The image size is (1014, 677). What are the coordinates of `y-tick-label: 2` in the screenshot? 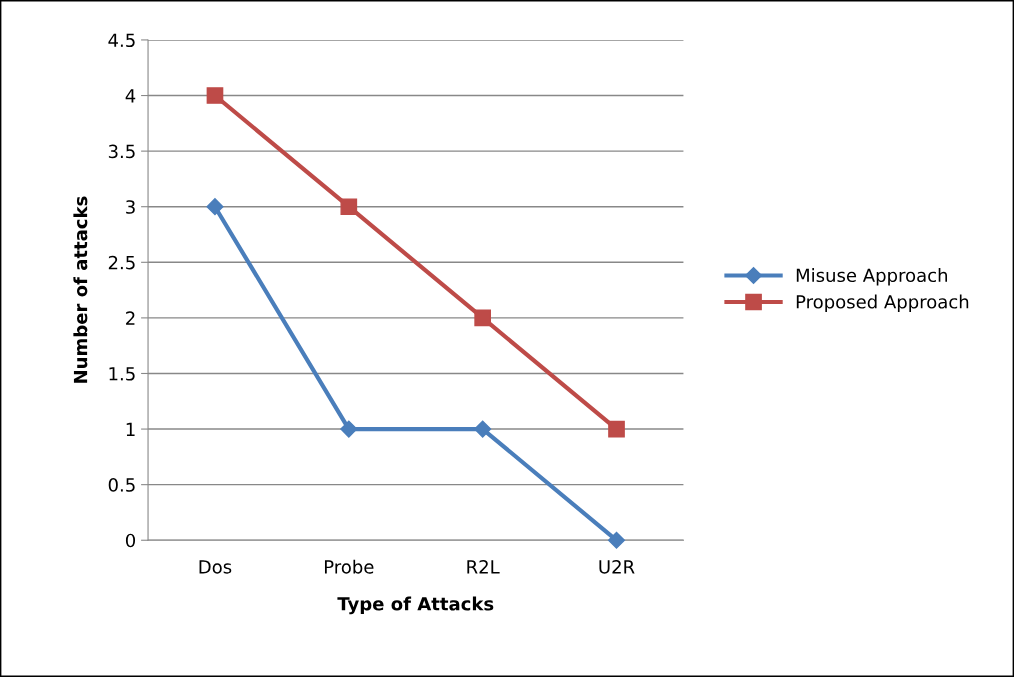 It's located at (130, 318).